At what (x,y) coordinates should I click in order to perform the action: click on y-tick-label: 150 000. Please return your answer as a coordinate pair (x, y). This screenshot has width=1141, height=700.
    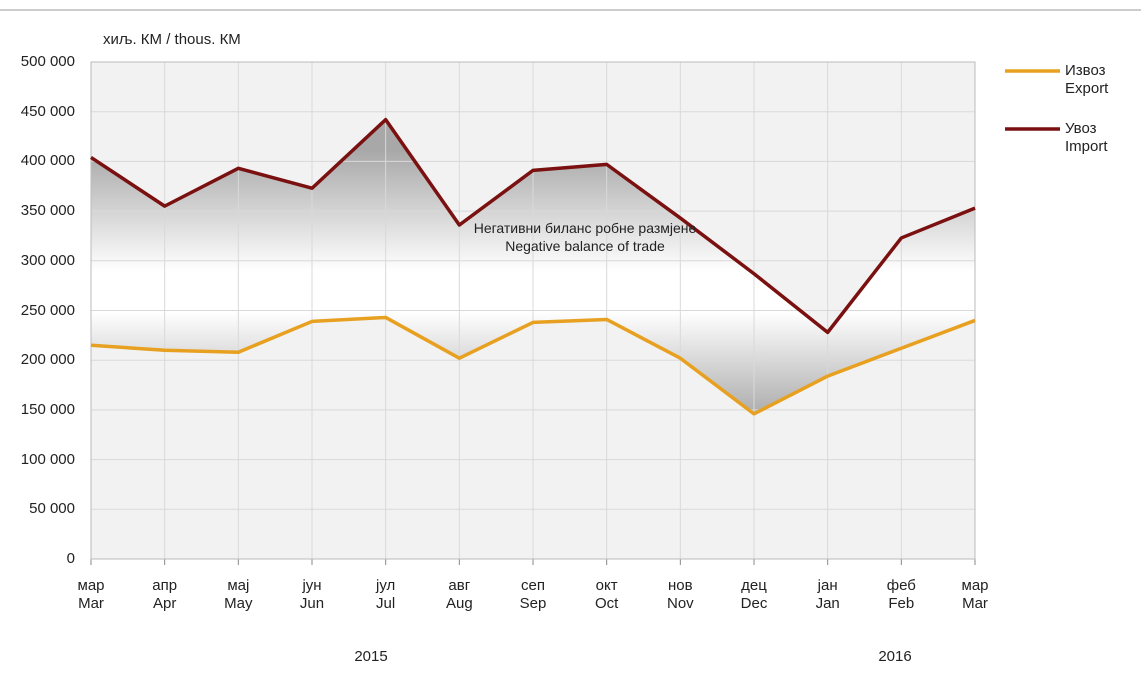
    Looking at the image, I should click on (47, 409).